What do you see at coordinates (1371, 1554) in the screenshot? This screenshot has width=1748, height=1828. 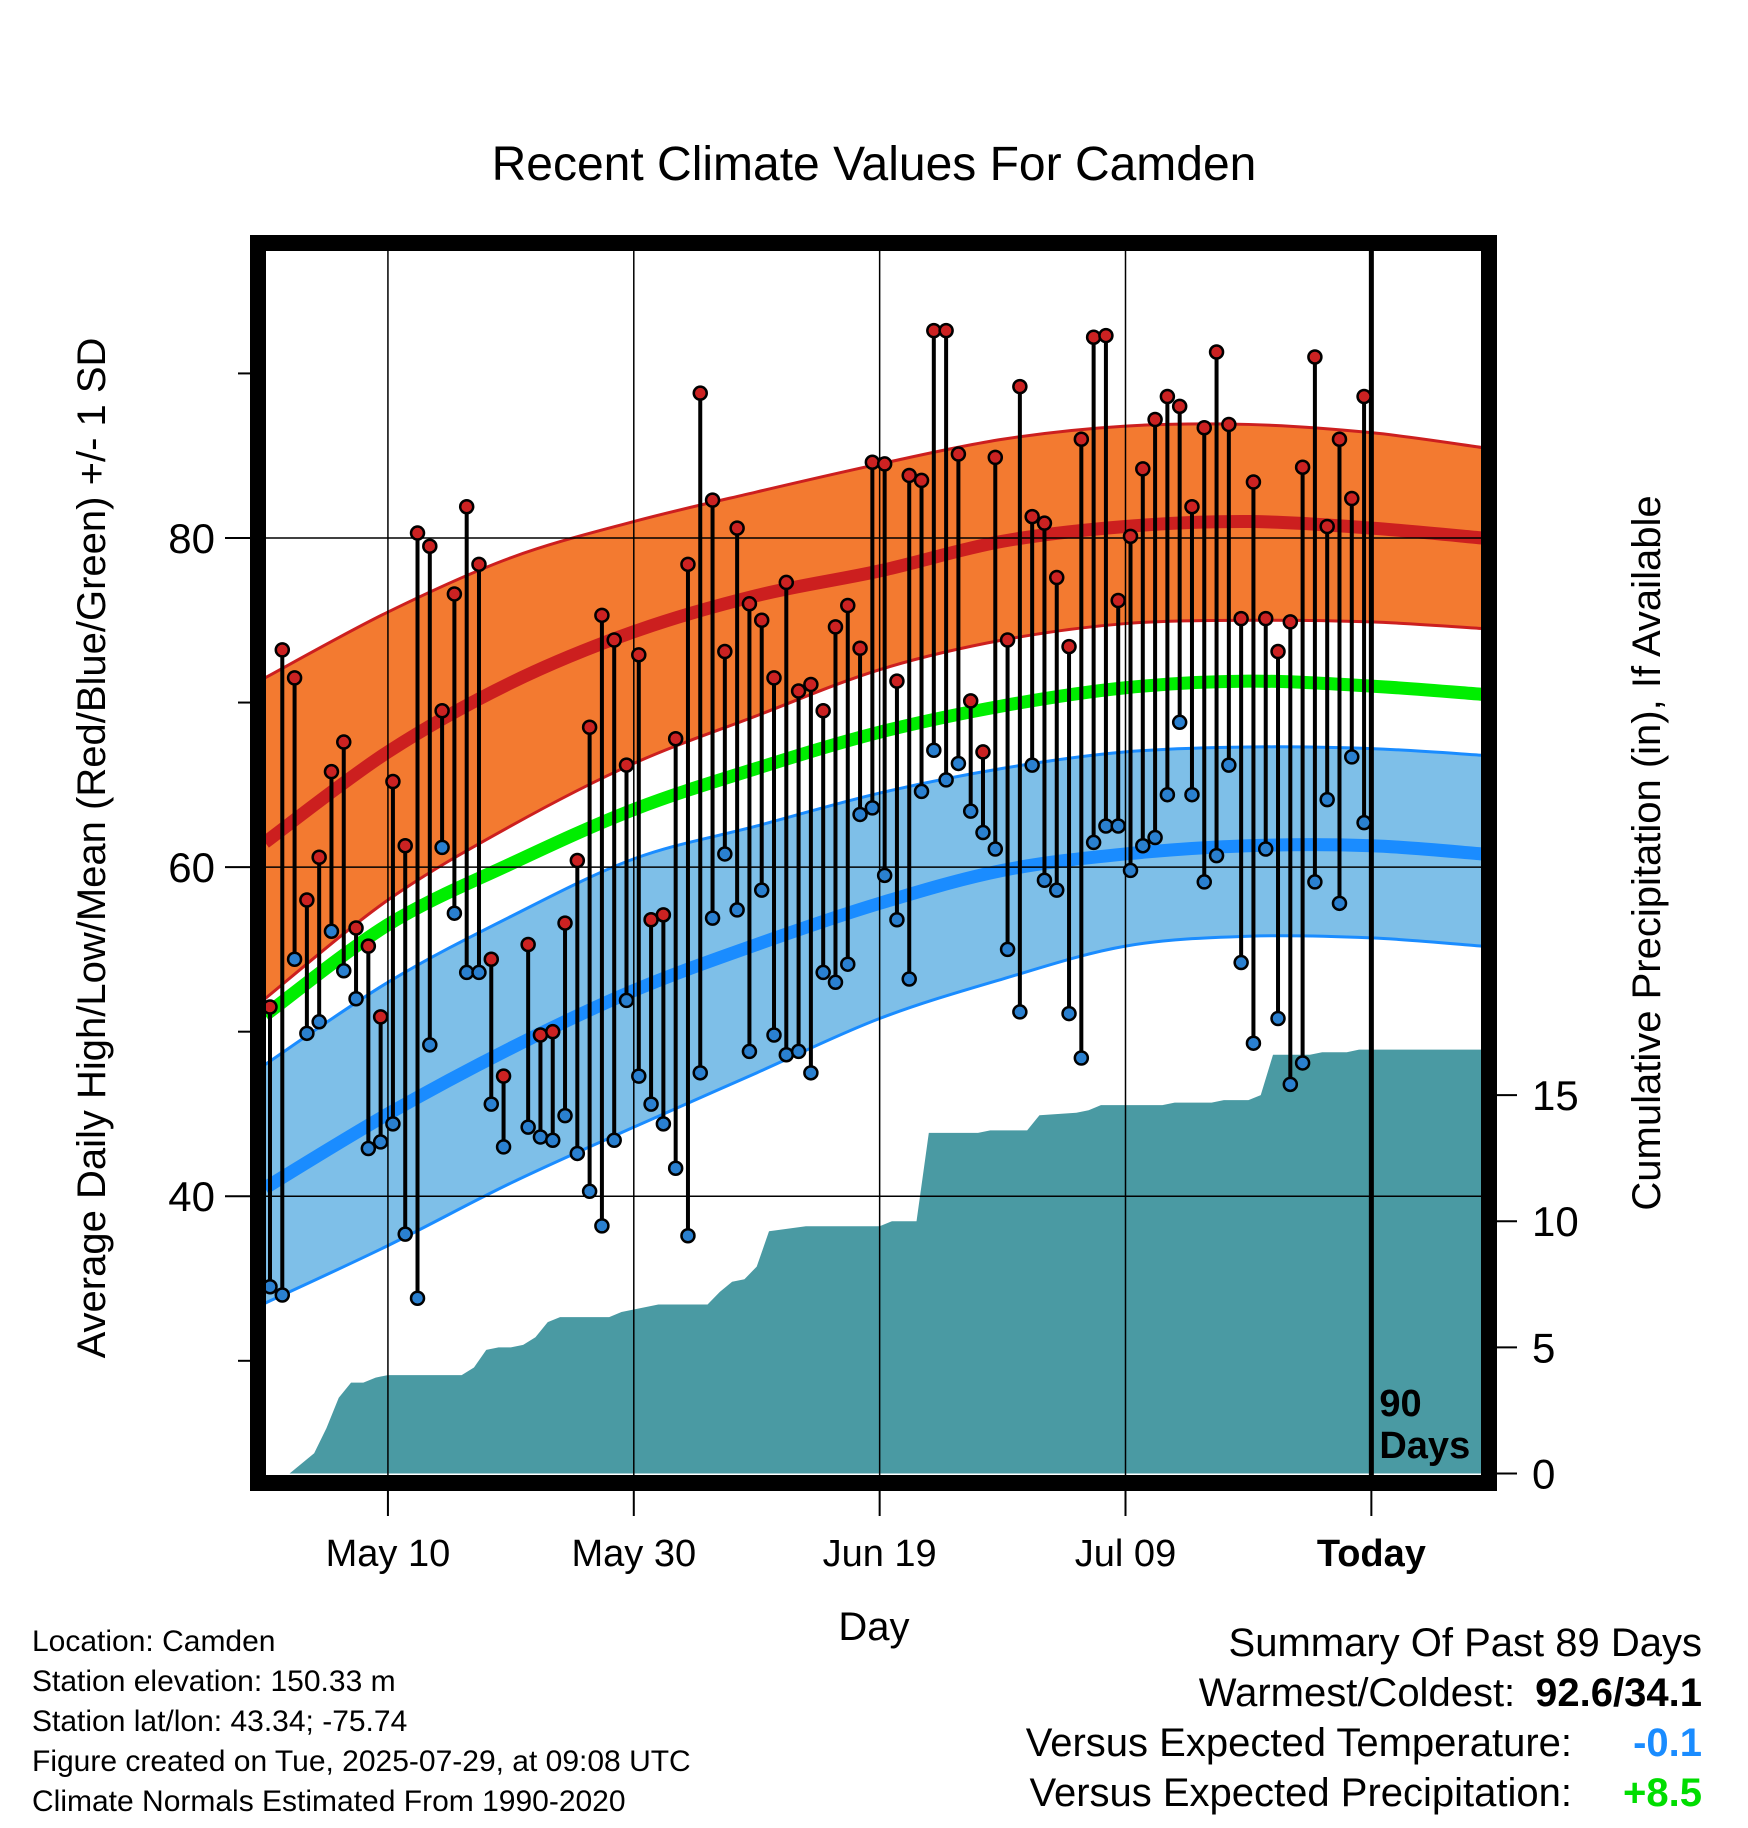 I see `x-tick-label: Today` at bounding box center [1371, 1554].